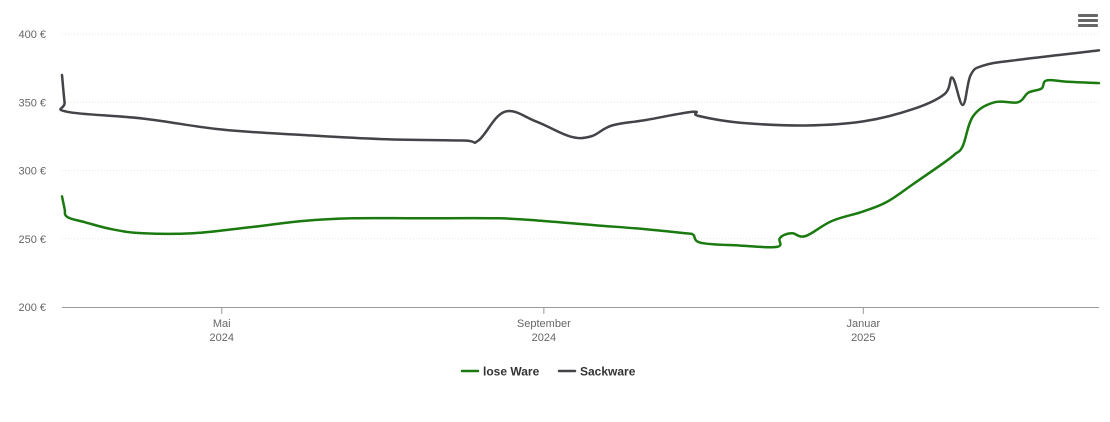 The image size is (1110, 422). What do you see at coordinates (863, 324) in the screenshot?
I see `x-tick-label-month: Januar` at bounding box center [863, 324].